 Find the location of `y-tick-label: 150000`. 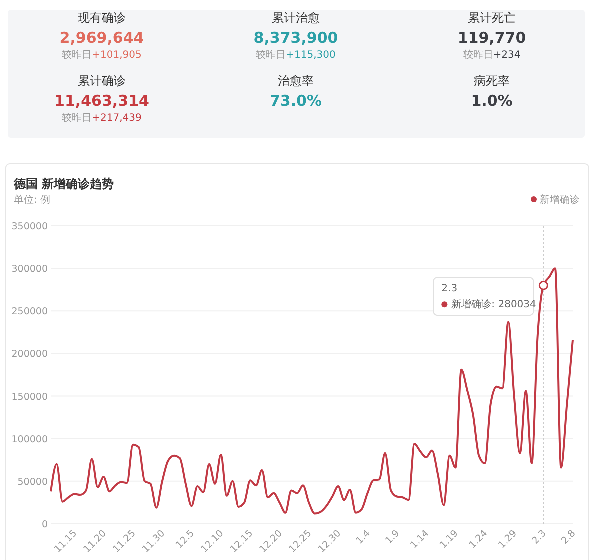

y-tick-label: 150000 is located at coordinates (30, 397).